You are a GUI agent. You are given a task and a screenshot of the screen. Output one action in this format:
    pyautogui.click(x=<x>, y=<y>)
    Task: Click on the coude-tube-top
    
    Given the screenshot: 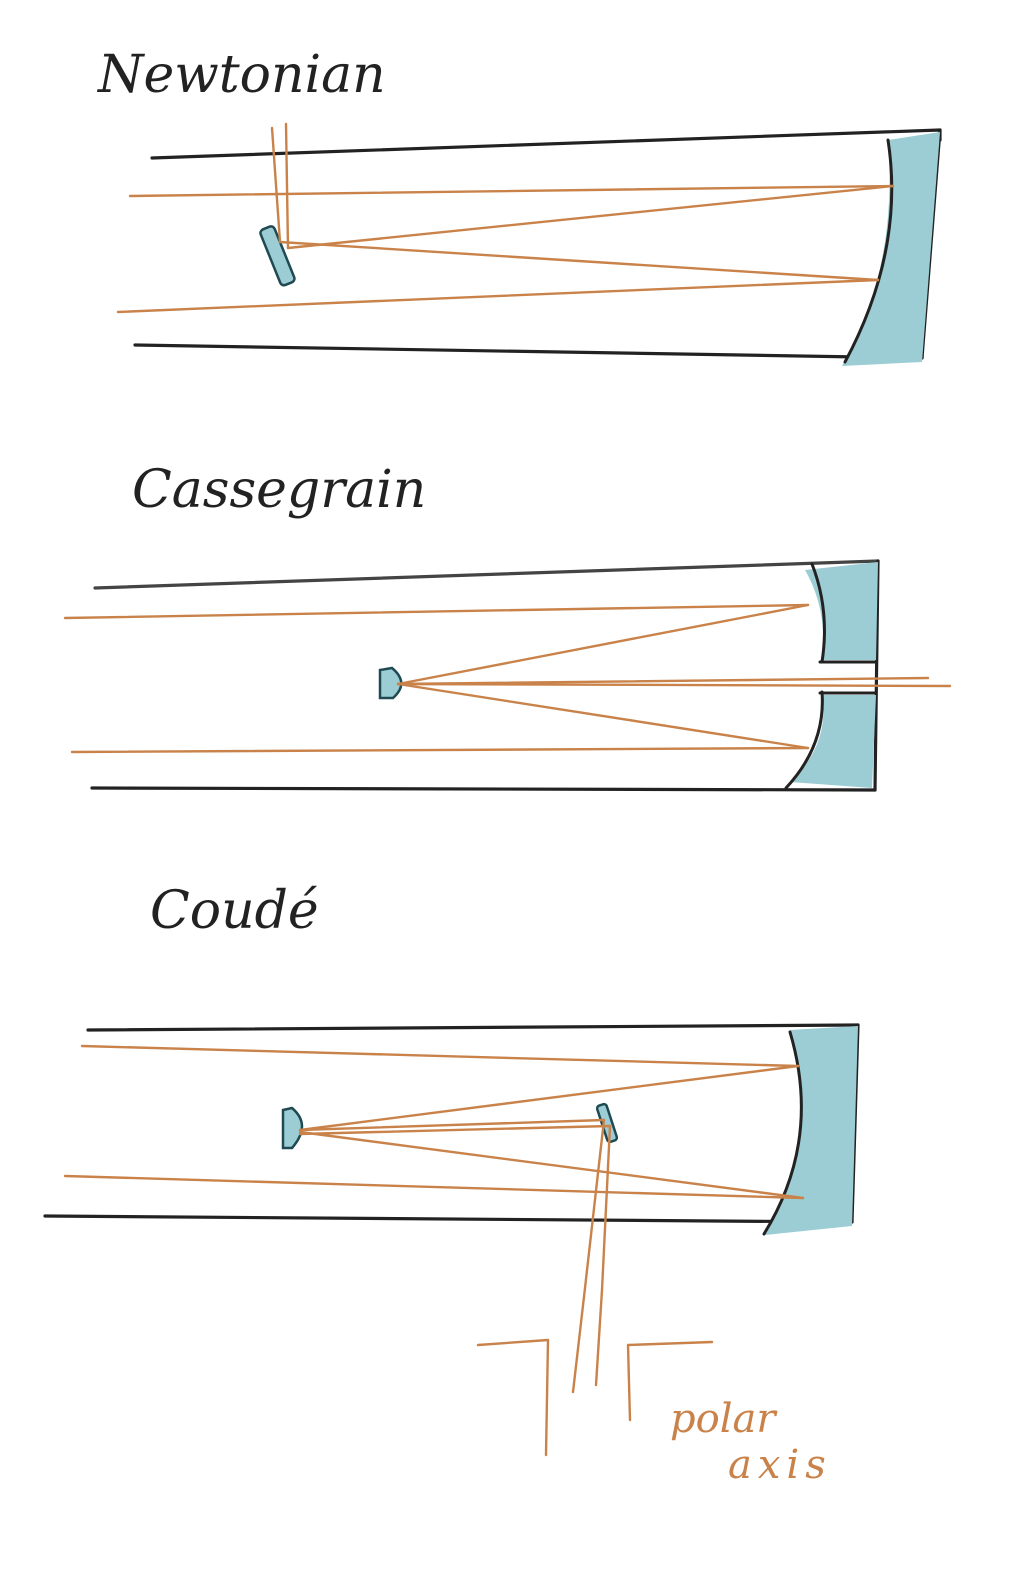 What is the action you would take?
    pyautogui.click(x=473, y=1027)
    